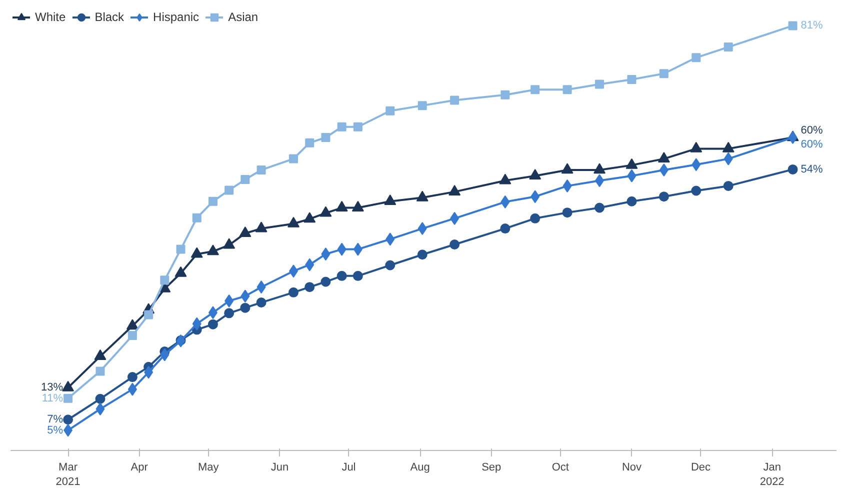 The image size is (849, 500). Describe the element at coordinates (55, 430) in the screenshot. I see `data-label: 5%` at that location.